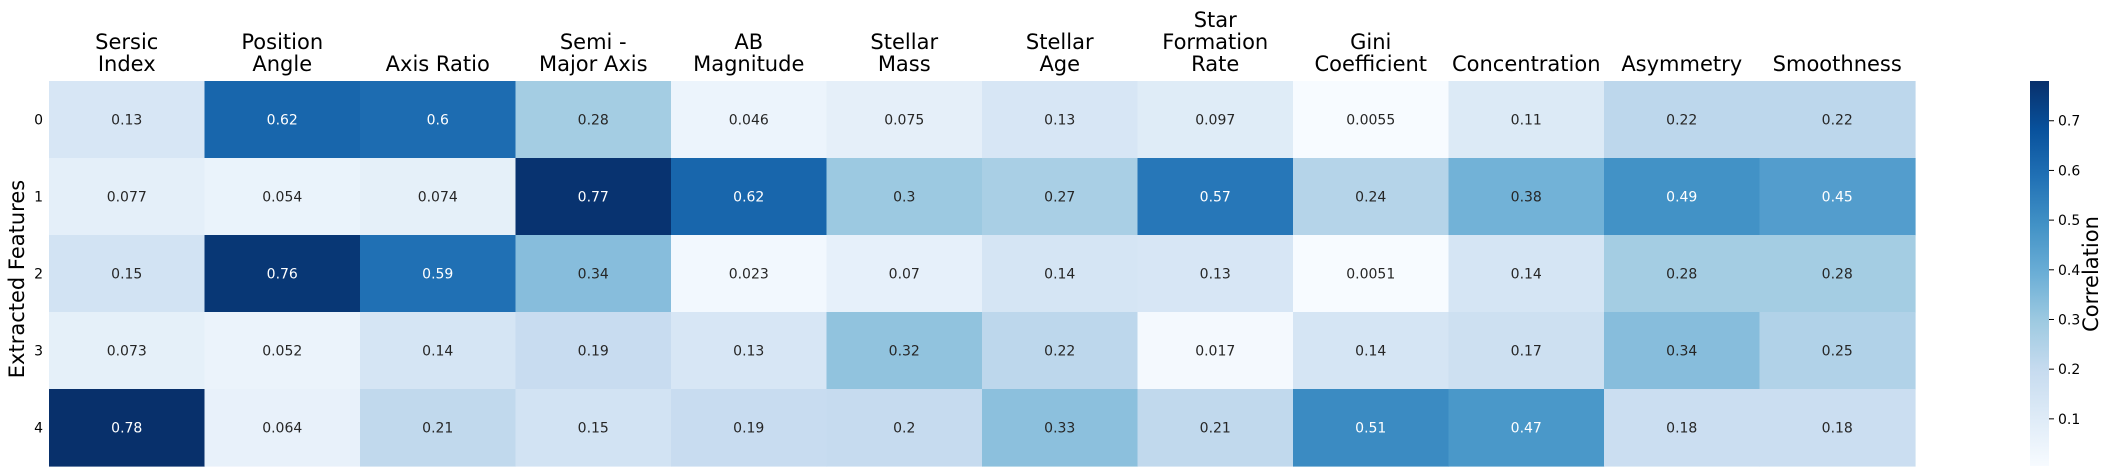 The image size is (2112, 476). I want to click on column-label-asymmetry: Asymmetry, so click(1681, 64).